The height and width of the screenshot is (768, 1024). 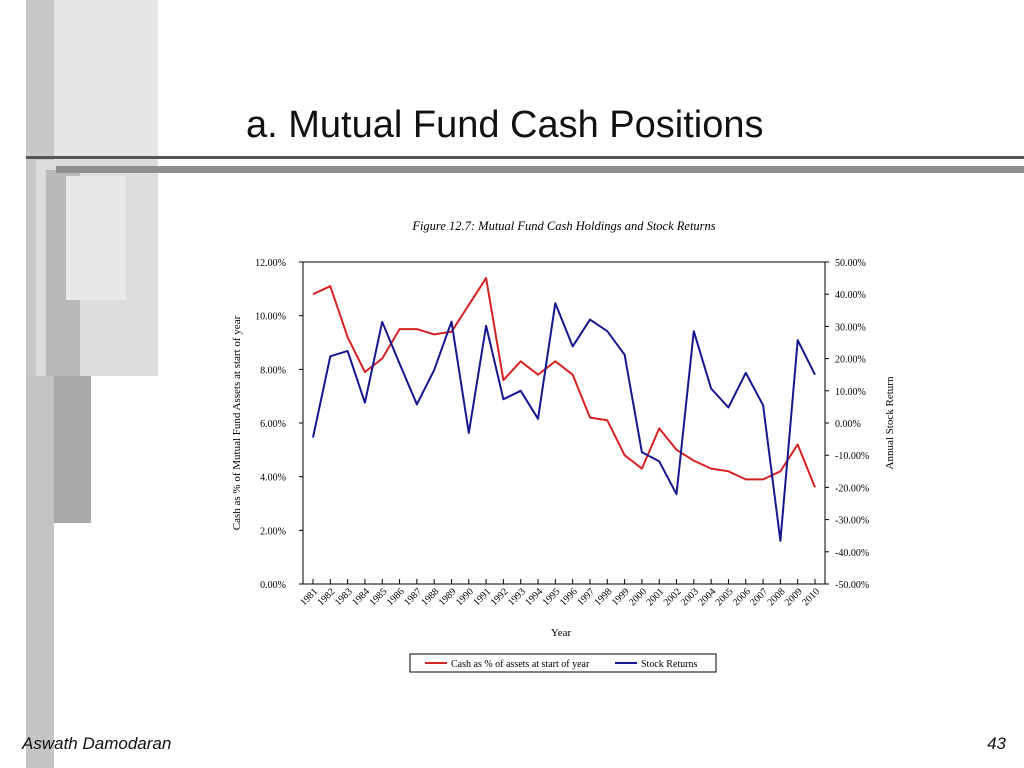 I want to click on x-tick-label: 2007, so click(x=759, y=597).